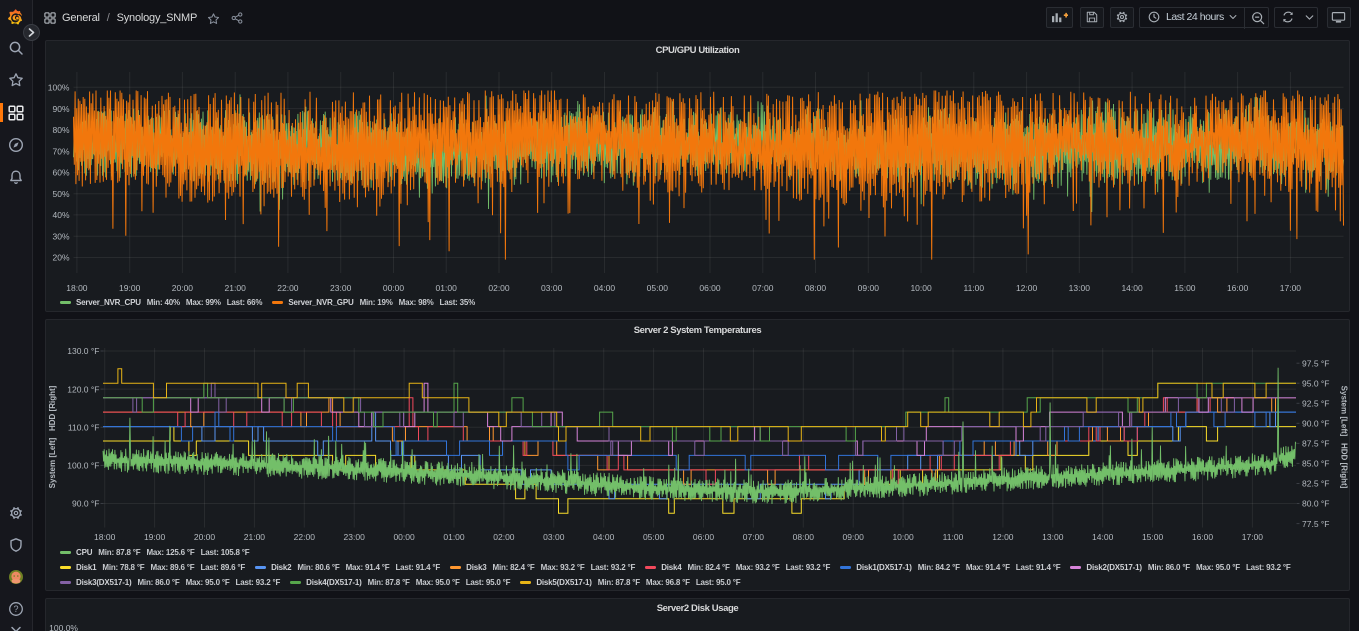 The height and width of the screenshot is (631, 1359). Describe the element at coordinates (1316, 504) in the screenshot. I see `svg-text: 80.0 °F` at that location.